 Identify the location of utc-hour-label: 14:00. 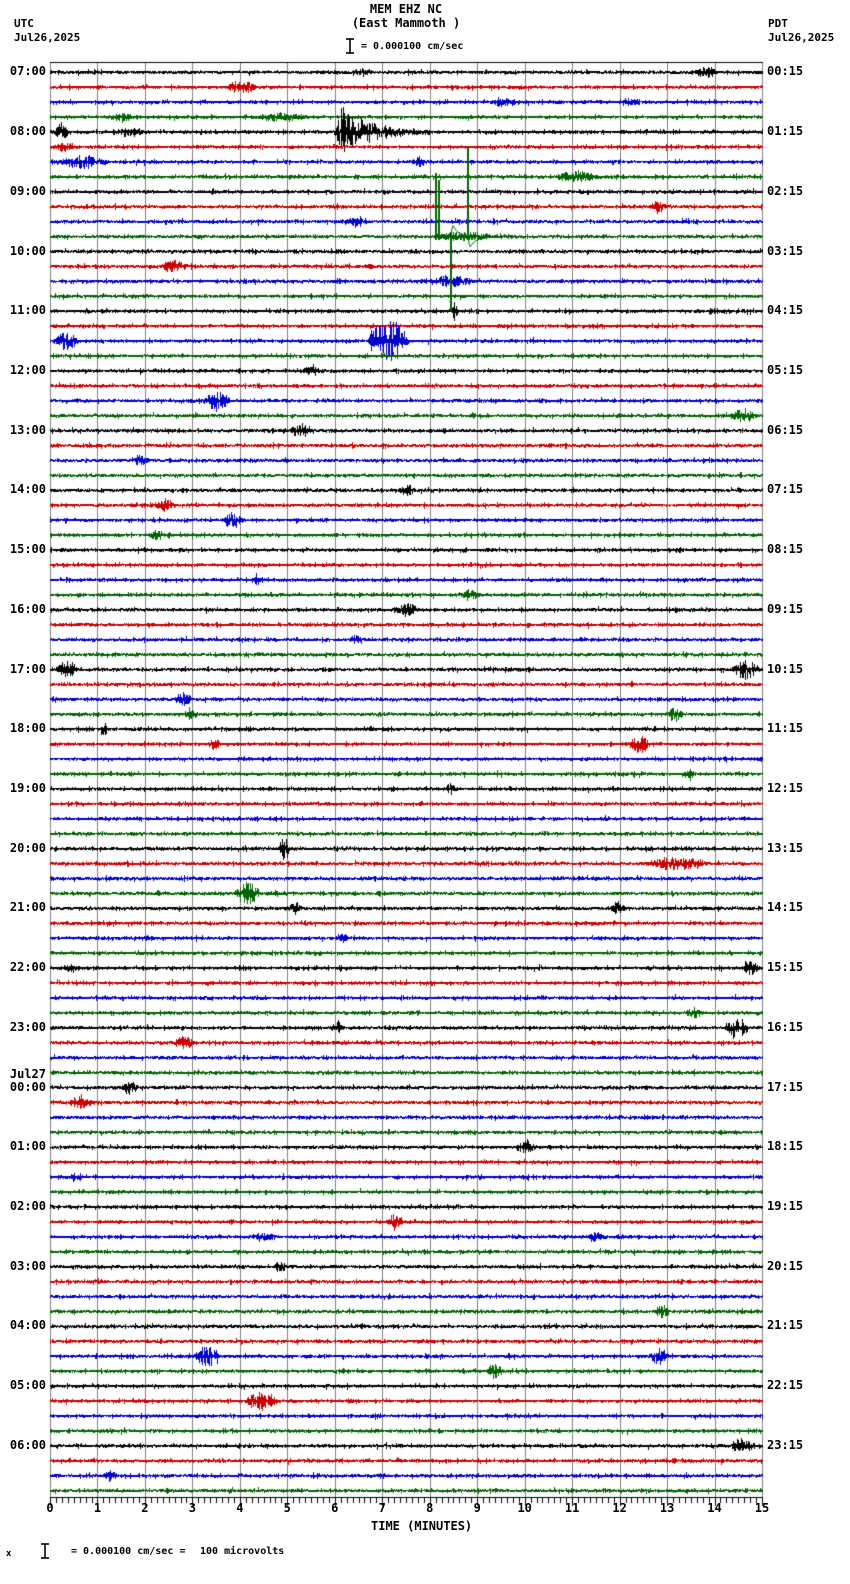
(27, 489).